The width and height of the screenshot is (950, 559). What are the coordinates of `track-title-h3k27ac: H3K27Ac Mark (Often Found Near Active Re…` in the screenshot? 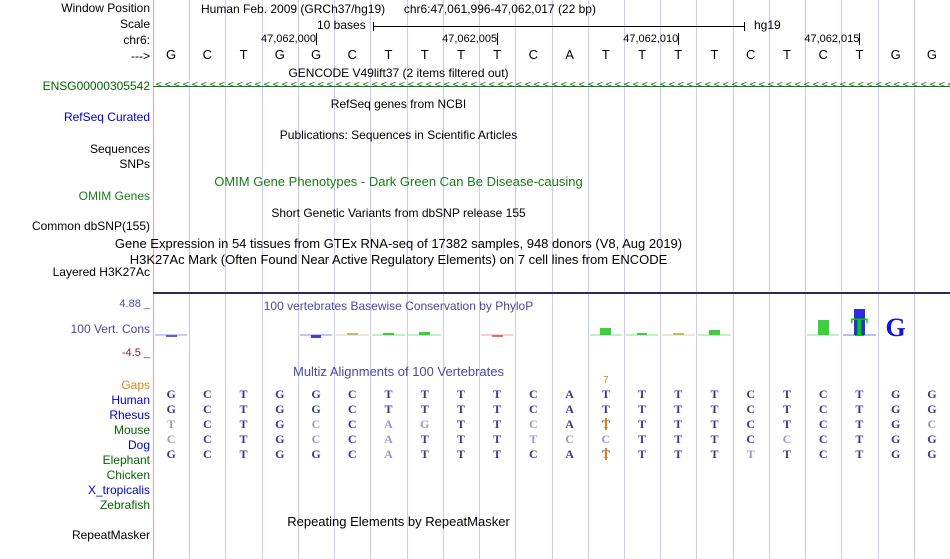 It's located at (398, 259).